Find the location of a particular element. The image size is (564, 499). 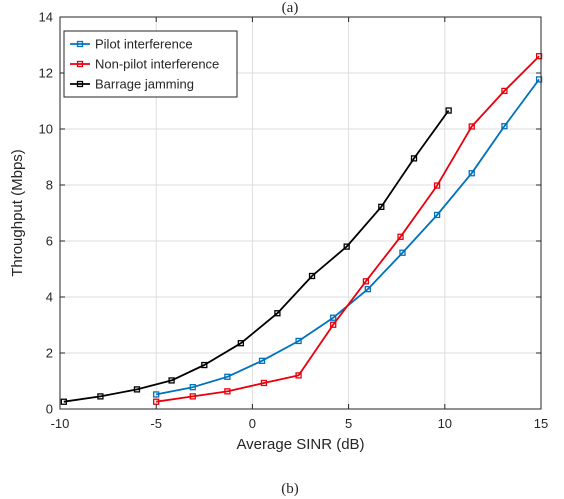

legend-label: Pilot interference is located at coordinates (144, 44).